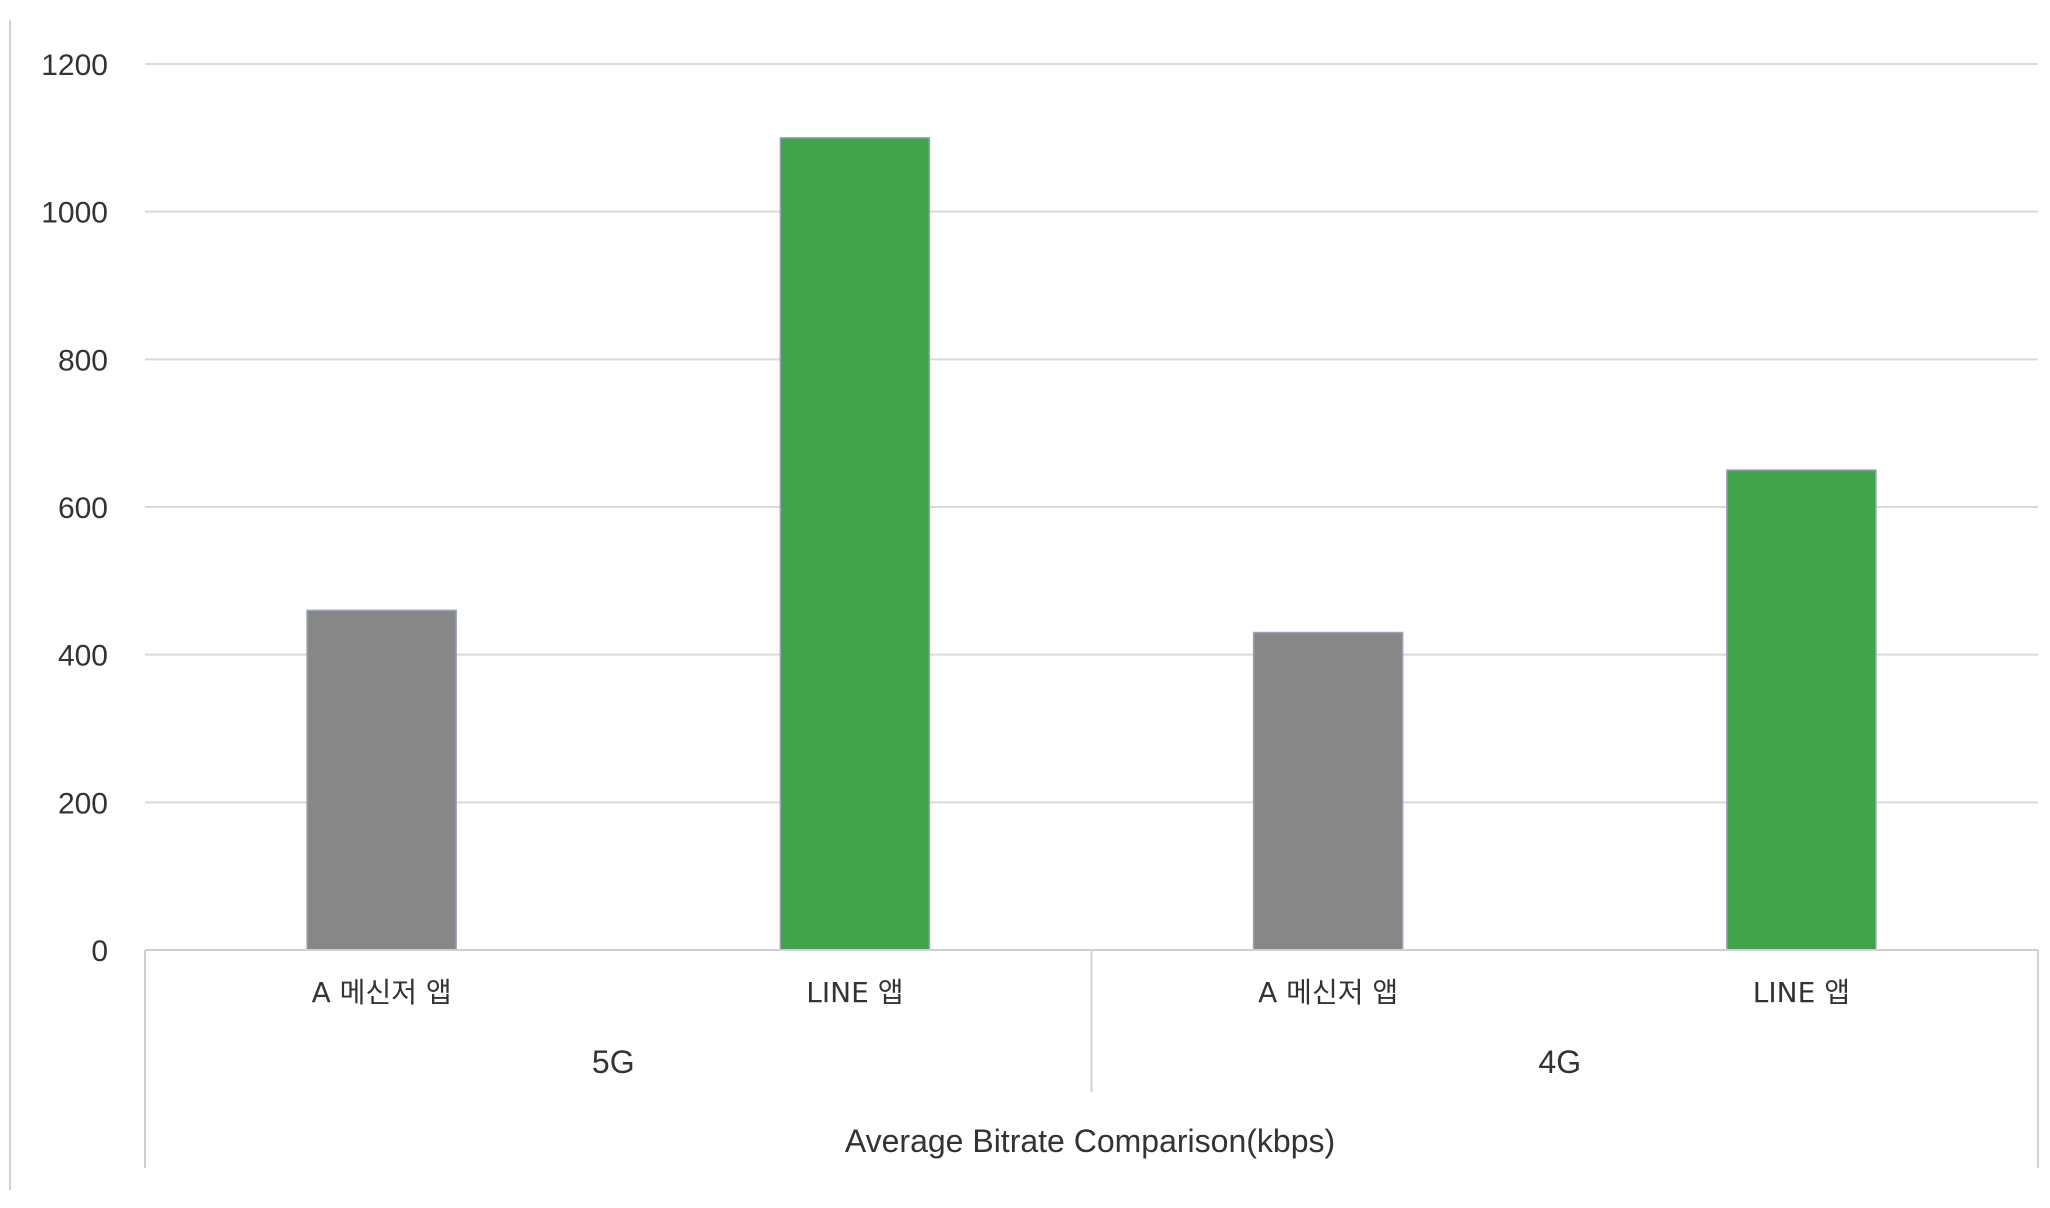 Image resolution: width=2050 pixels, height=1208 pixels. Describe the element at coordinates (83, 803) in the screenshot. I see `y-tick-label: 200` at that location.